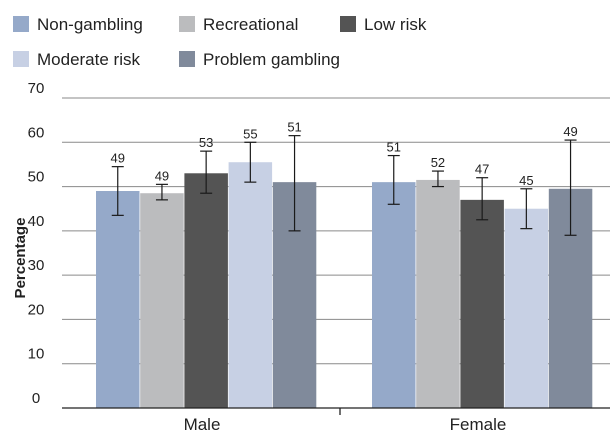  Describe the element at coordinates (36, 265) in the screenshot. I see `y-tick-label: 30` at that location.